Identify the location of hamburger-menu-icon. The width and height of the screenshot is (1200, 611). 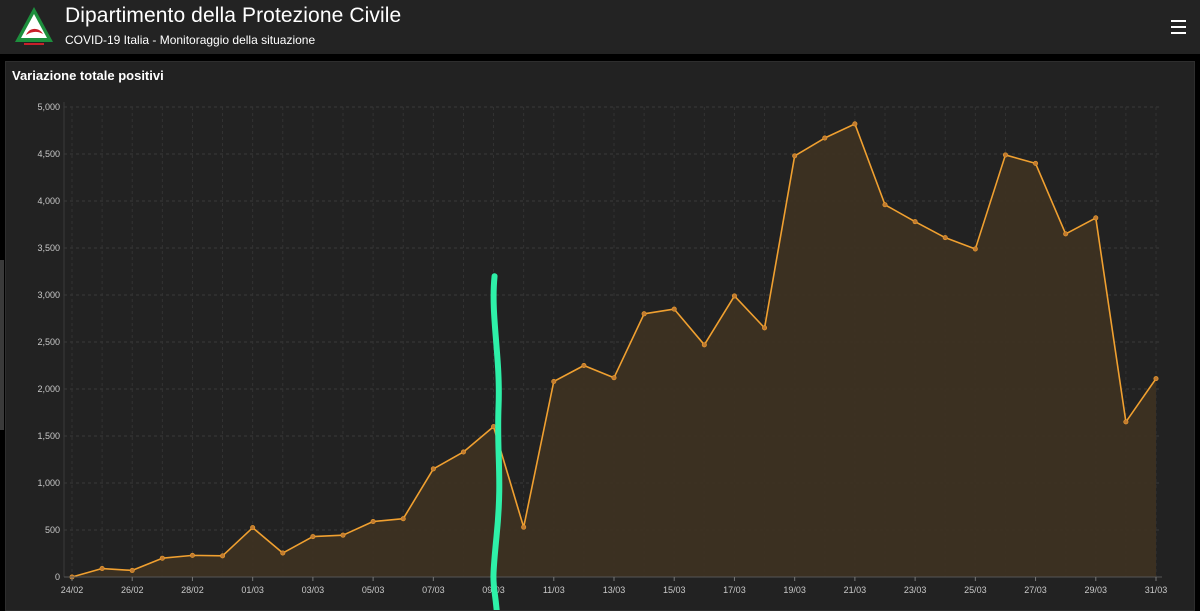
(1179, 27).